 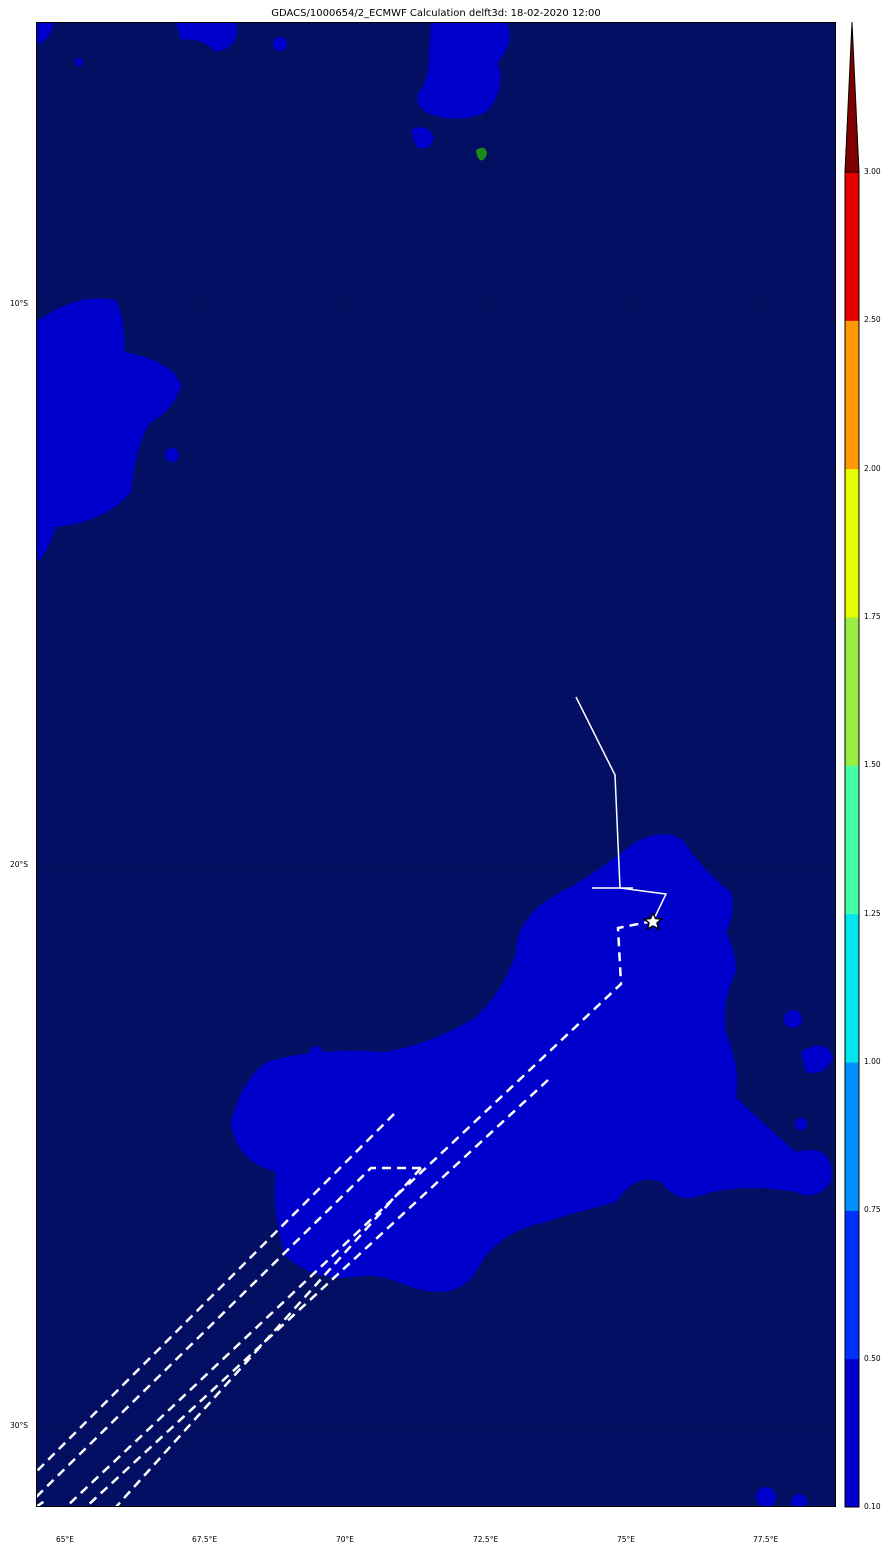 I want to click on colorbar-tick: 1.00, so click(x=872, y=1061).